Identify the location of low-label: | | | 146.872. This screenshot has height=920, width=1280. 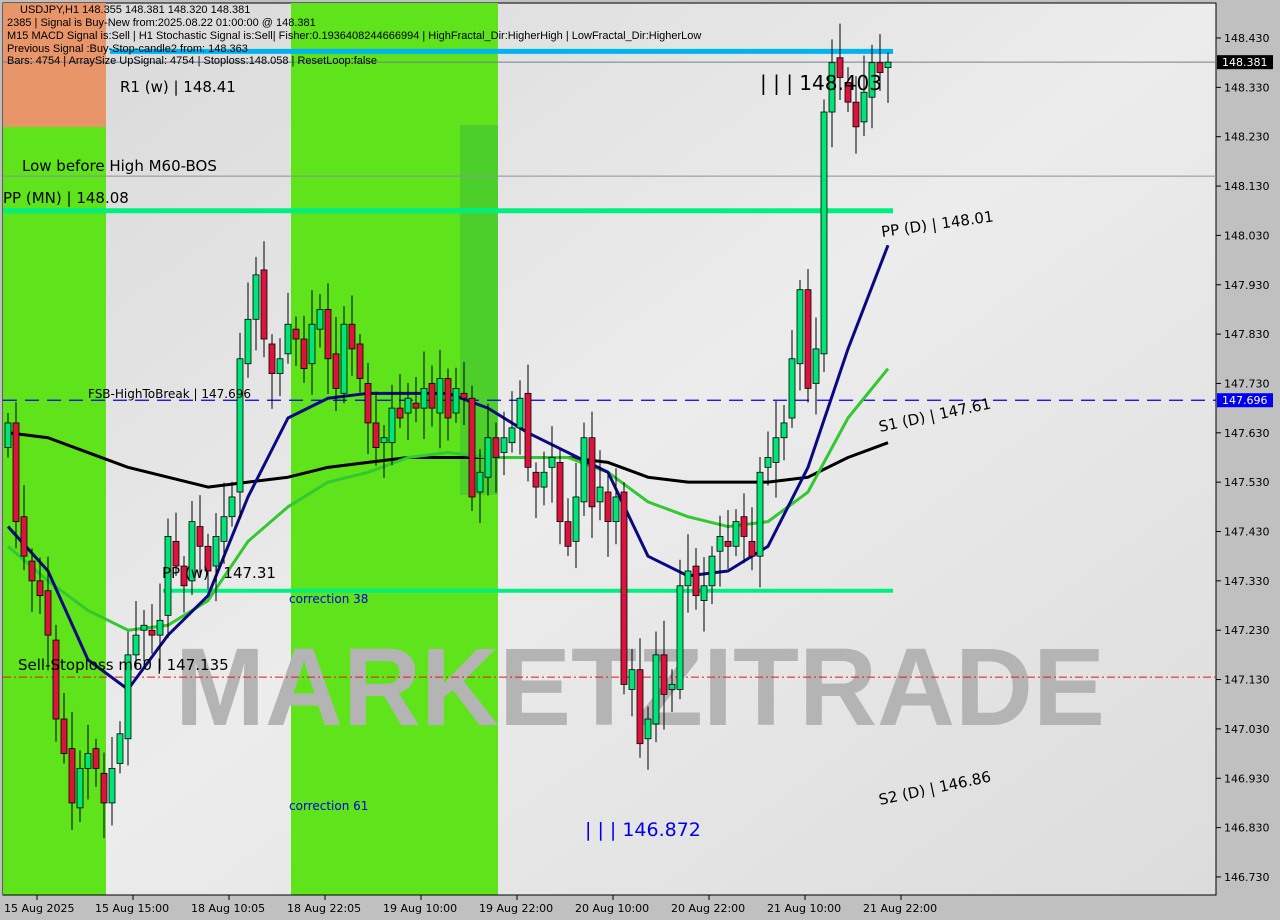
(643, 830).